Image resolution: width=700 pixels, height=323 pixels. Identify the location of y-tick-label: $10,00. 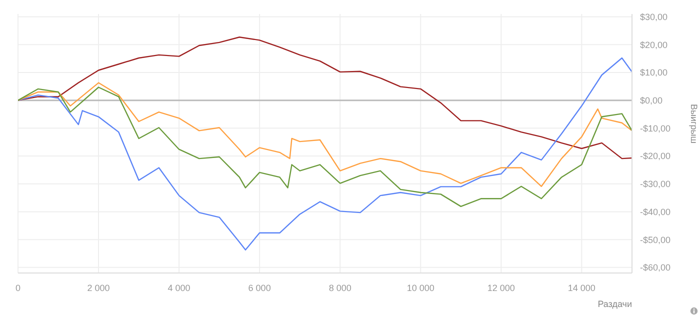
(654, 73).